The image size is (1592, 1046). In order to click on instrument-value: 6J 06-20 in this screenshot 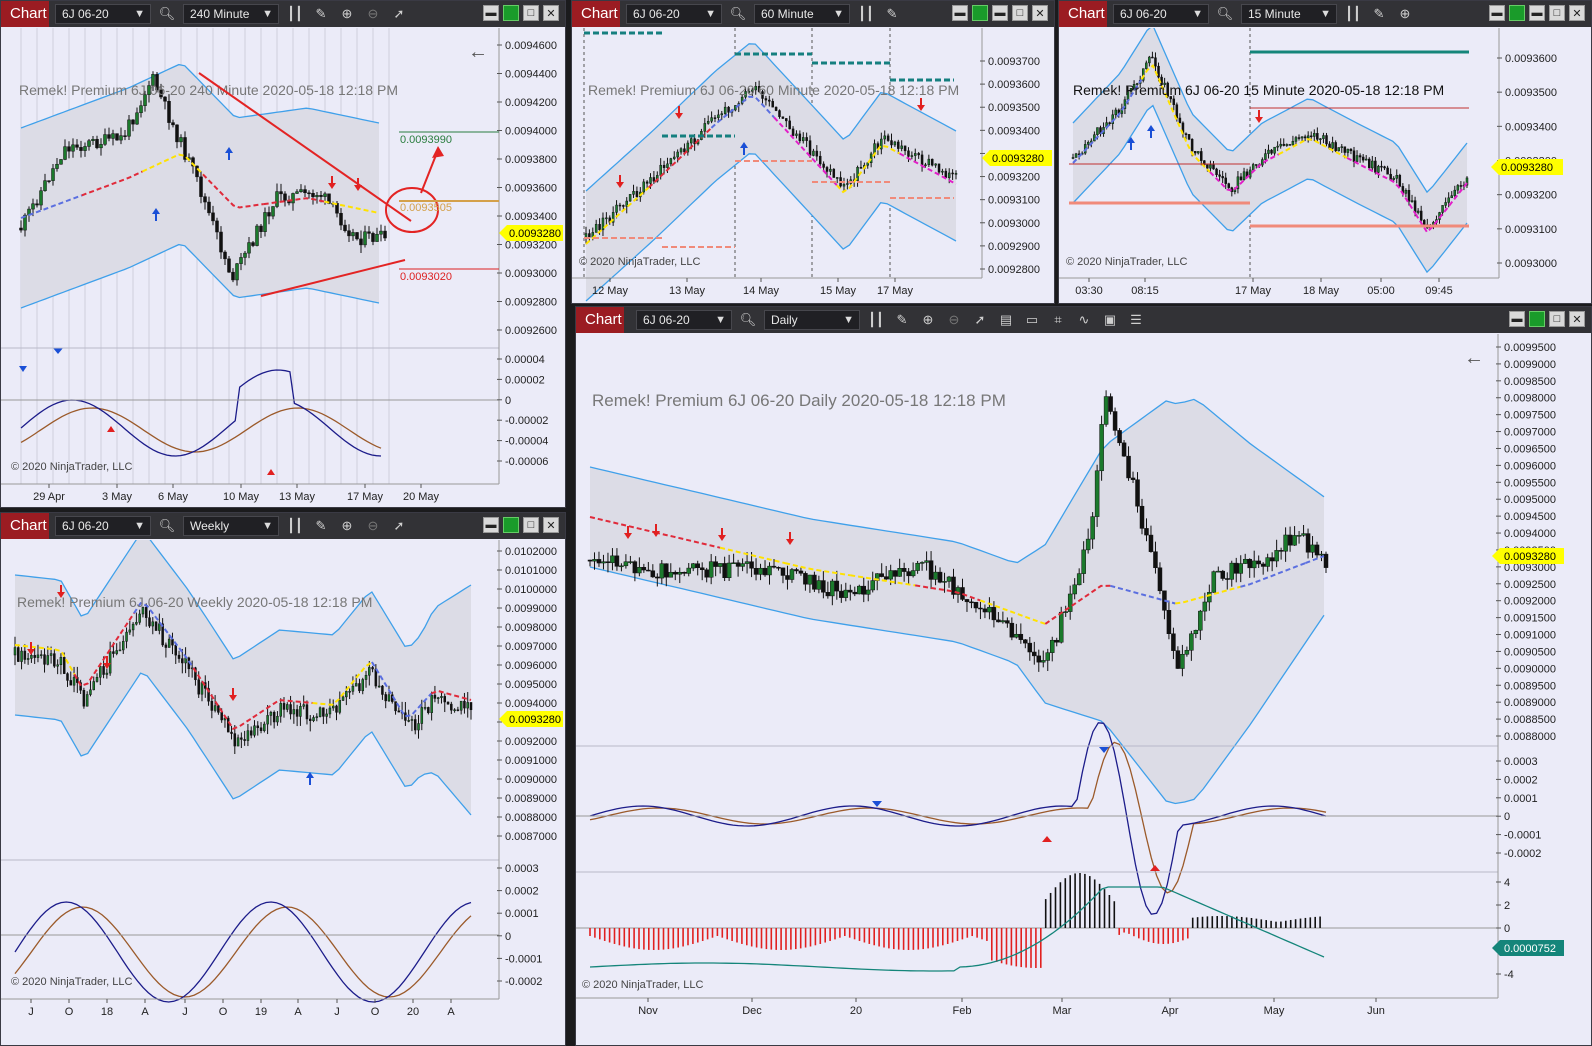, I will do `click(1143, 14)`.